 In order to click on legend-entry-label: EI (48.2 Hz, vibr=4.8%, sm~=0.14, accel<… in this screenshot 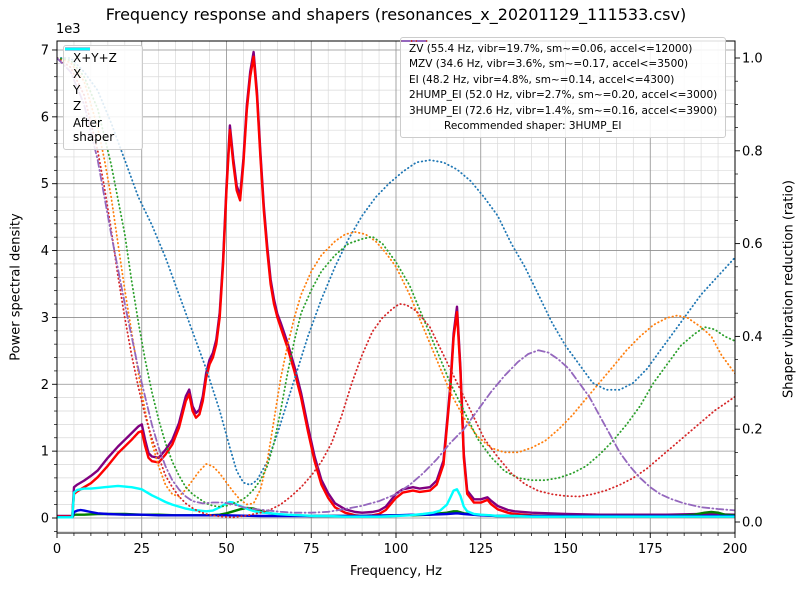, I will do `click(542, 79)`.